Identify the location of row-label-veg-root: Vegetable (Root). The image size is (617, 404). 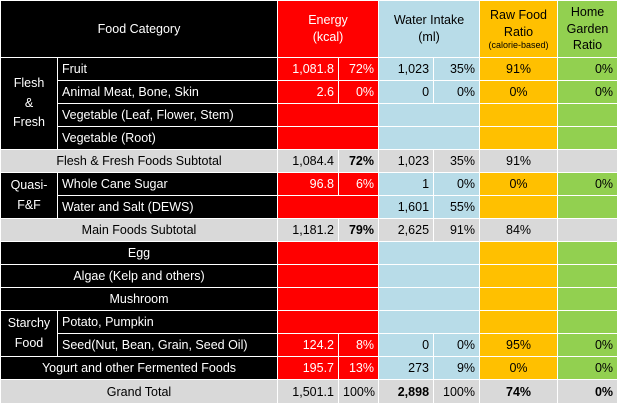
(168, 138).